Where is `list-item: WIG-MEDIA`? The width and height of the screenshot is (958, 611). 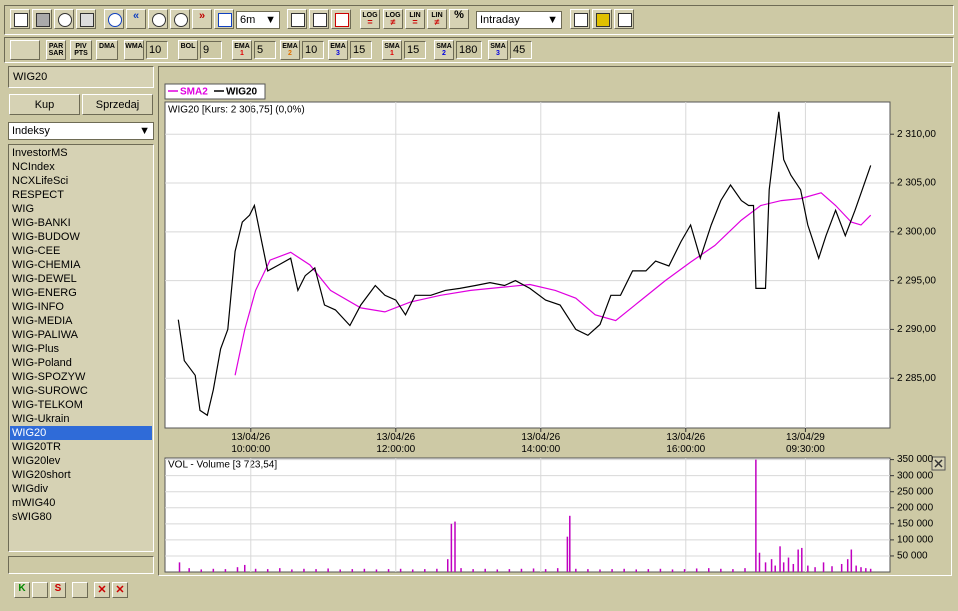
list-item: WIG-MEDIA is located at coordinates (42, 321).